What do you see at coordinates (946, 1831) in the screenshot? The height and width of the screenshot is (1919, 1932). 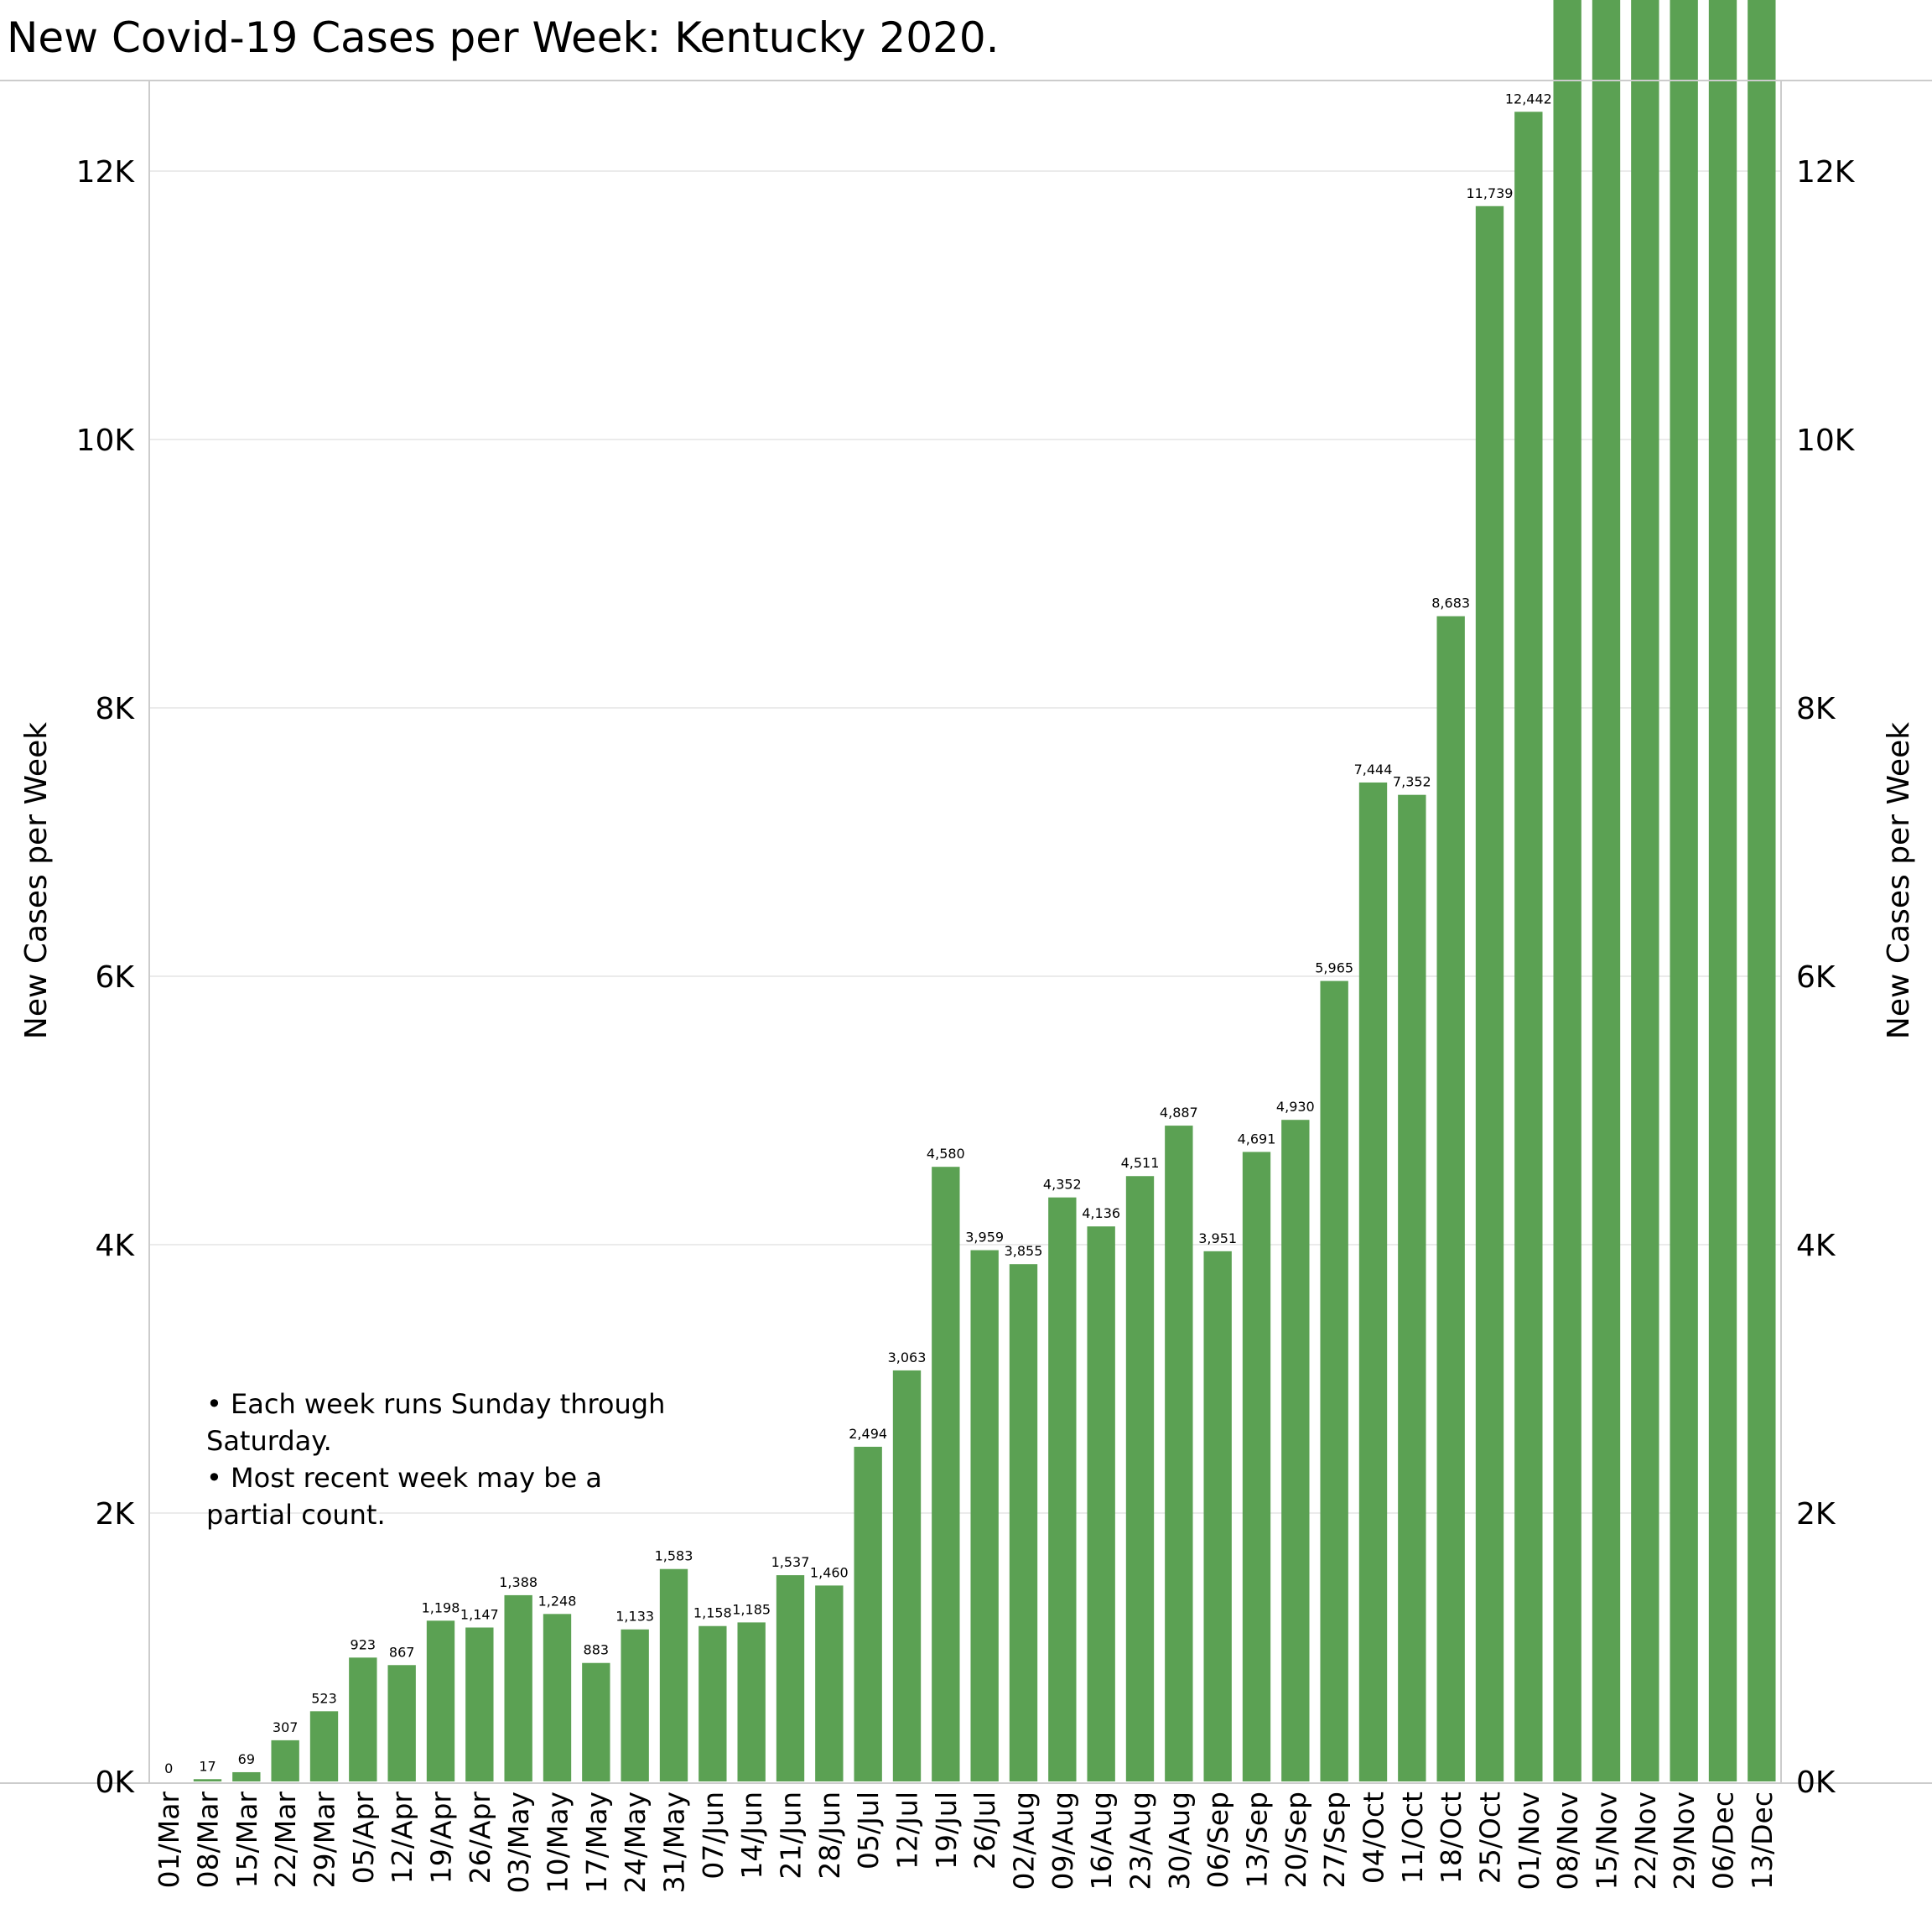 I see `x-tick-label: 19/Jul` at bounding box center [946, 1831].